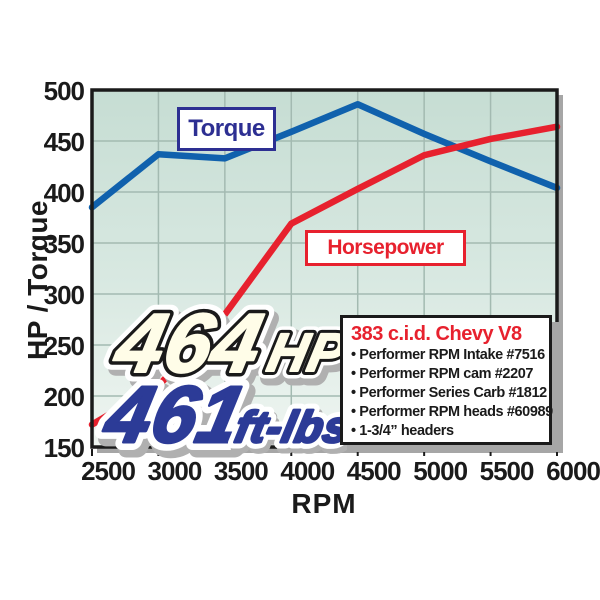 The image size is (600, 600). Describe the element at coordinates (64, 346) in the screenshot. I see `y-tick-label: 250` at that location.